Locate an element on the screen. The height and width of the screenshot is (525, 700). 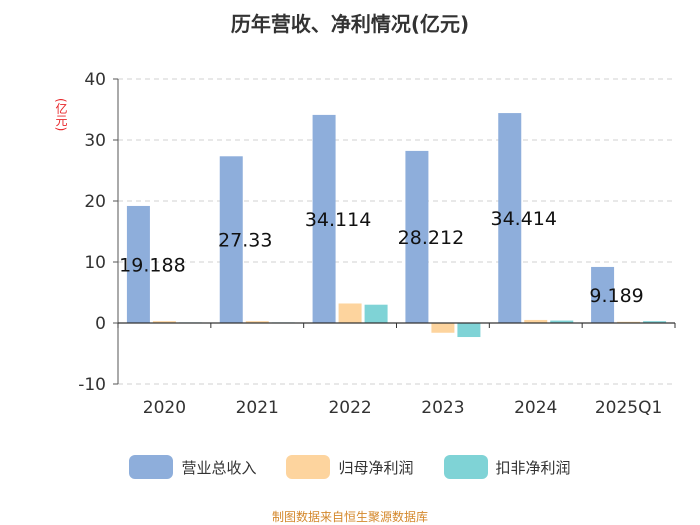
source-note: 制图数据来自恒生聚源数据库 is located at coordinates (349, 517).